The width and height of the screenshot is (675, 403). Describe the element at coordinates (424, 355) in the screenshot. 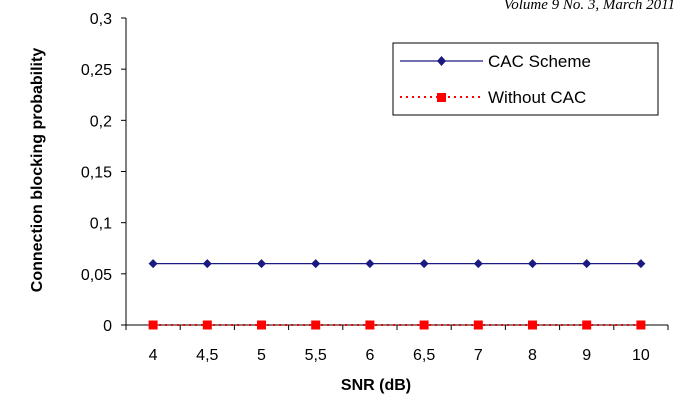

I see `x-tick-label: 6,5` at that location.